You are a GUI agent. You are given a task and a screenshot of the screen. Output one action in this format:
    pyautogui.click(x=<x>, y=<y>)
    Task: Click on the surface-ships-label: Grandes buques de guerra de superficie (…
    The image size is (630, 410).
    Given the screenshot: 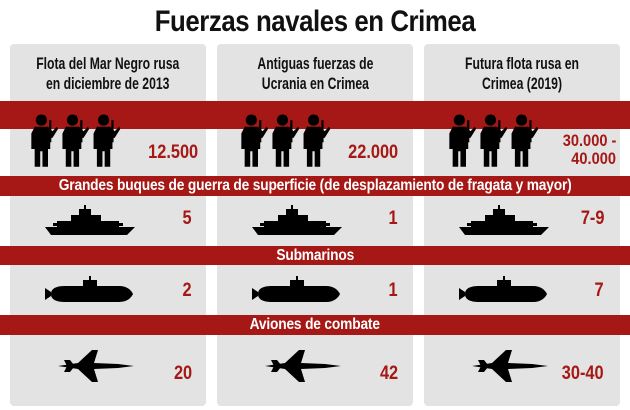 What is the action you would take?
    pyautogui.click(x=315, y=185)
    